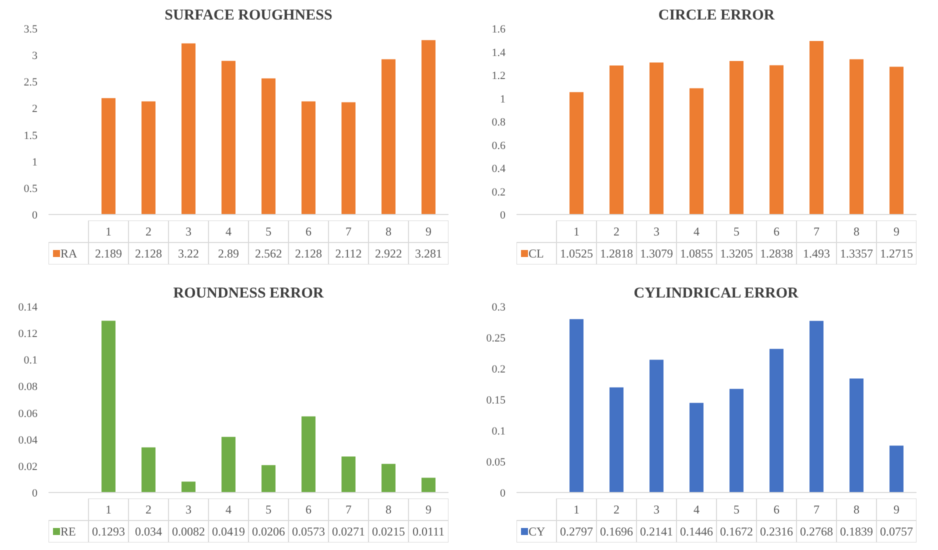 The height and width of the screenshot is (550, 938). Describe the element at coordinates (716, 16) in the screenshot. I see `chart-title: CIRCLE ERROR` at that location.